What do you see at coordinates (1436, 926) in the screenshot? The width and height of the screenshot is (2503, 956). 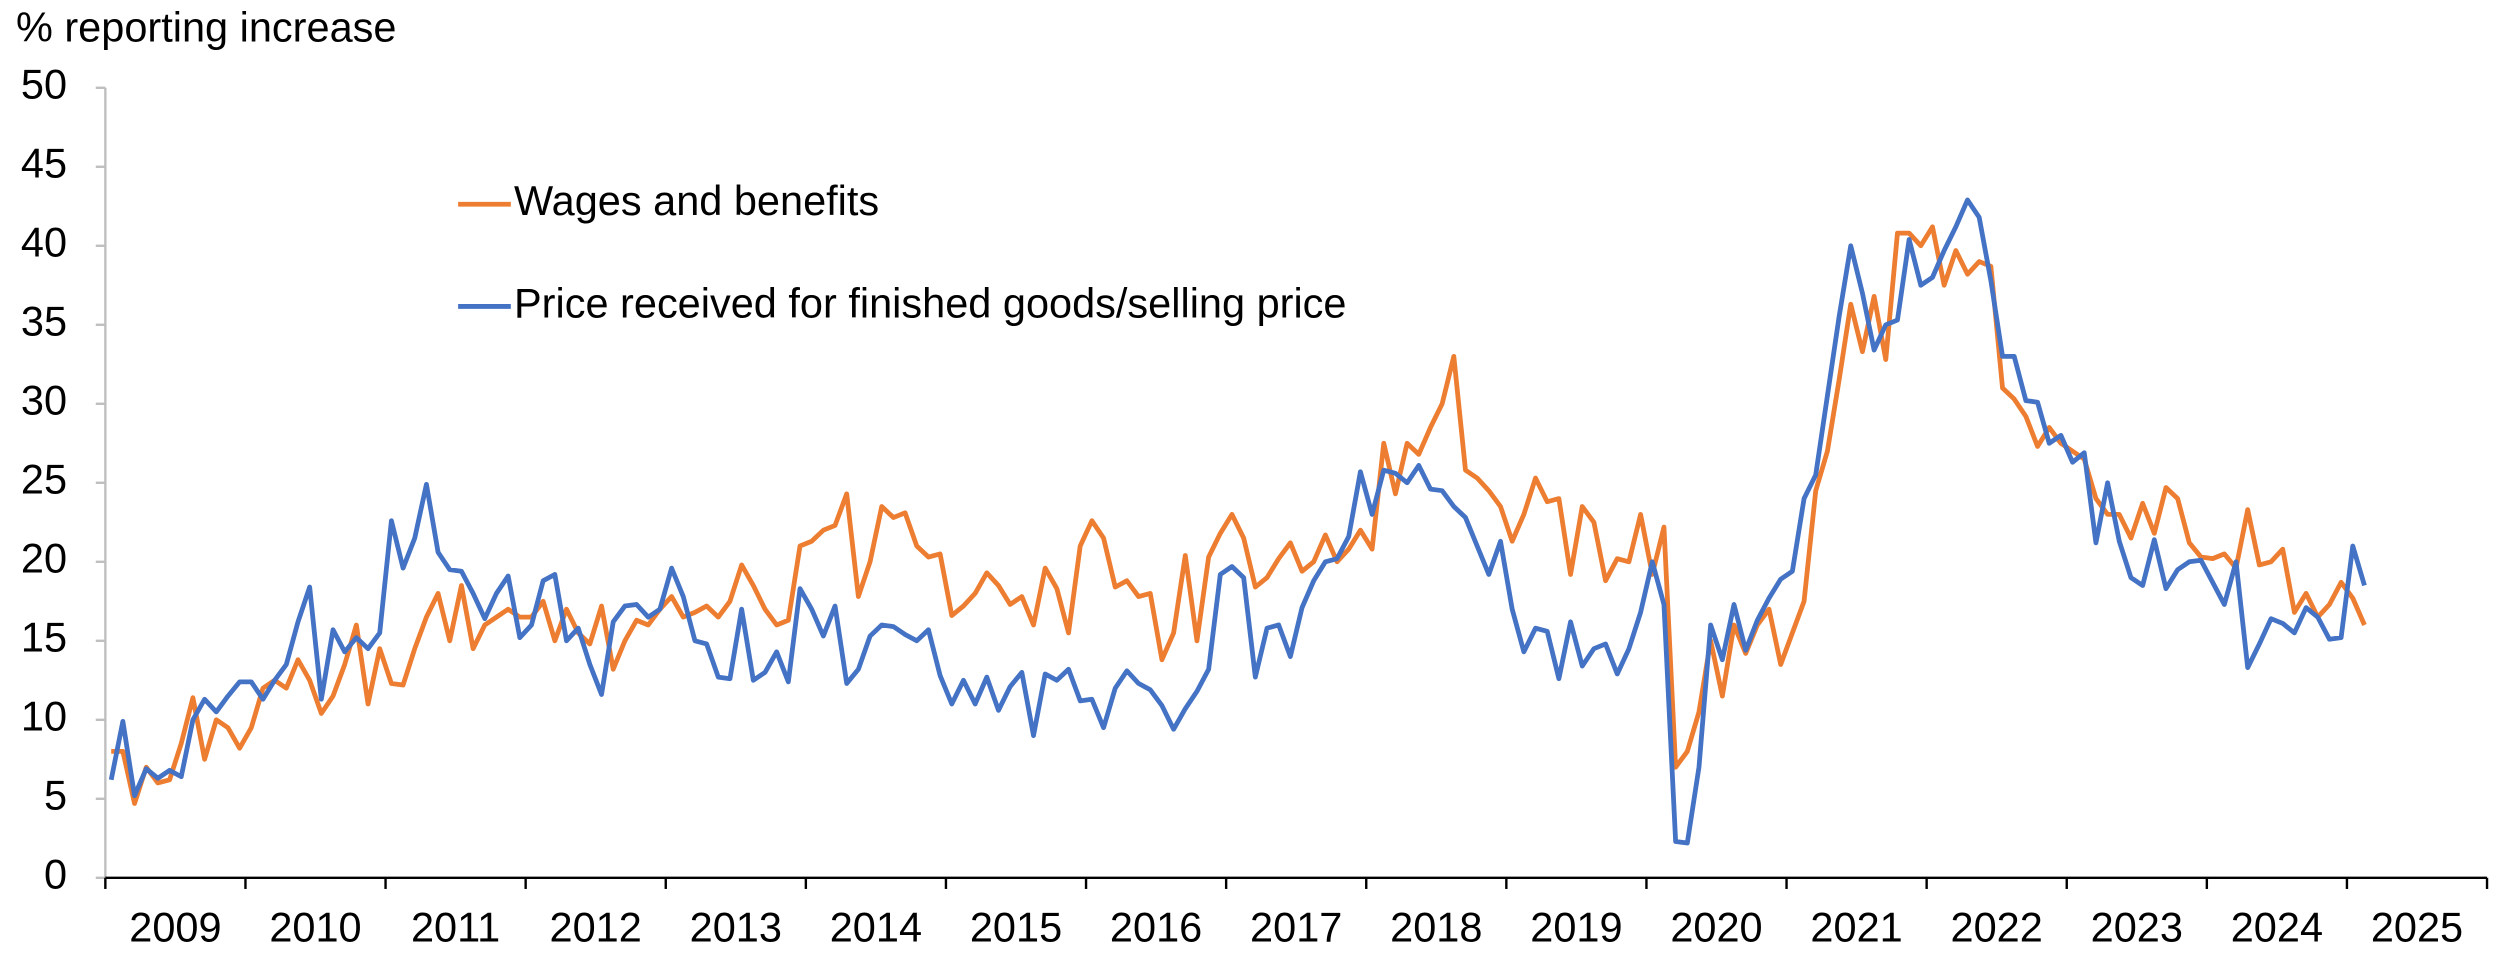 I see `x-tick-label: 2018` at bounding box center [1436, 926].